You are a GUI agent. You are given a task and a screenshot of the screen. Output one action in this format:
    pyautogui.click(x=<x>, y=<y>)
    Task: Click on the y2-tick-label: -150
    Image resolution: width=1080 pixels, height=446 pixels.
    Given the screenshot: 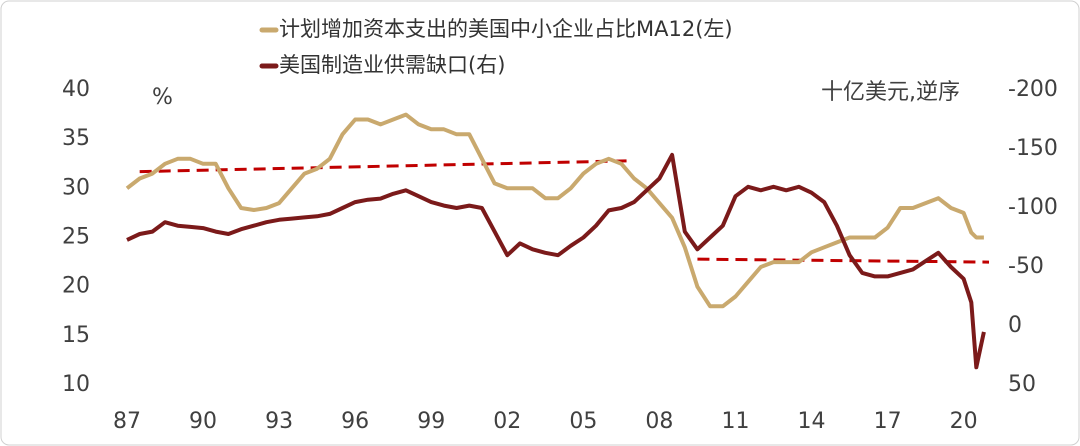 What is the action you would take?
    pyautogui.click(x=1033, y=148)
    